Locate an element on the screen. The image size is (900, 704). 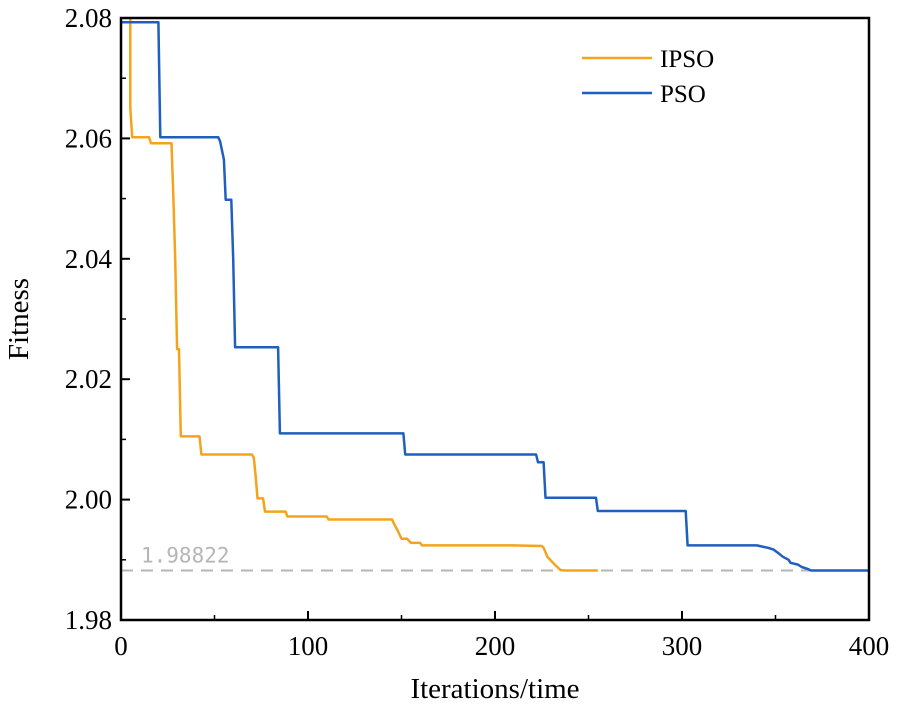
y-tick-label: 2.00 is located at coordinates (88, 500).